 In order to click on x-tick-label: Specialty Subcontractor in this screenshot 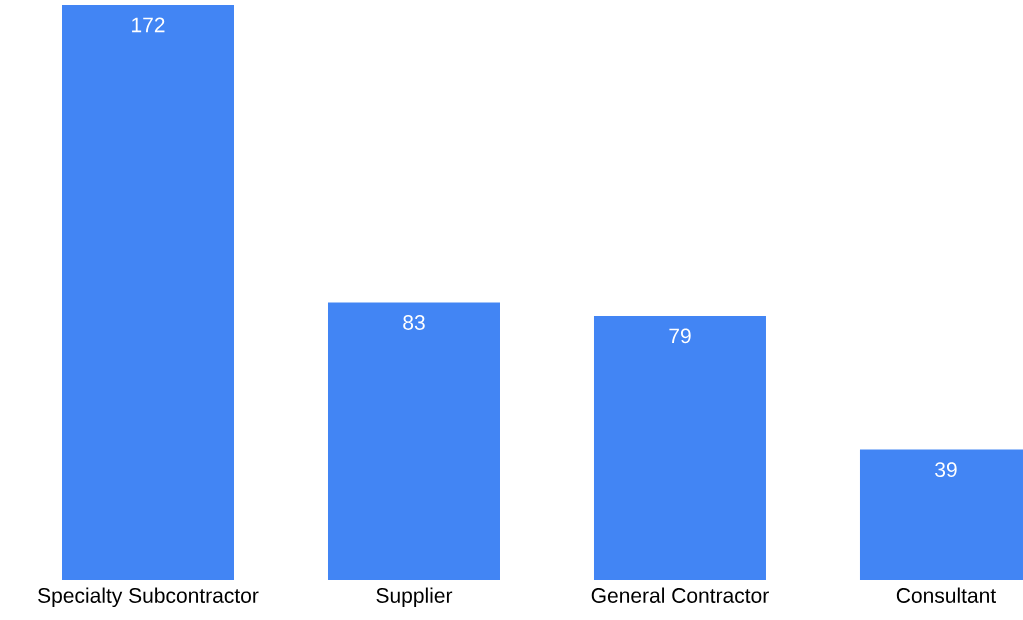, I will do `click(148, 597)`.